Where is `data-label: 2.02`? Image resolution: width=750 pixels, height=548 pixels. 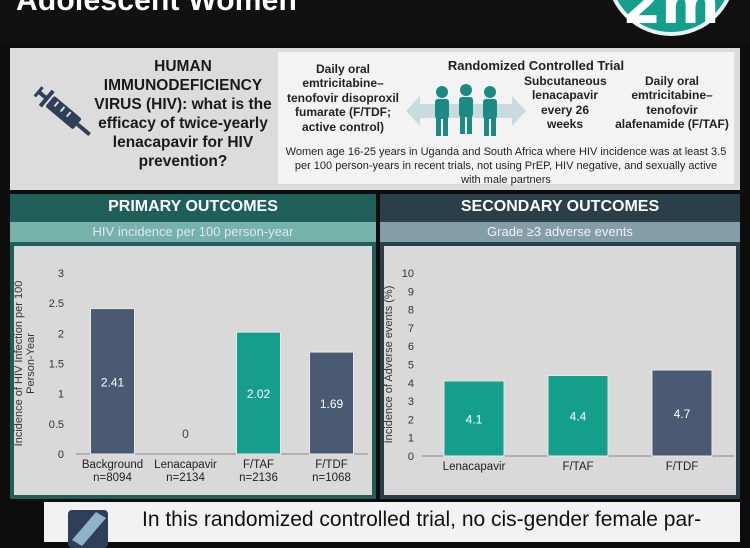
data-label: 2.02 is located at coordinates (259, 394).